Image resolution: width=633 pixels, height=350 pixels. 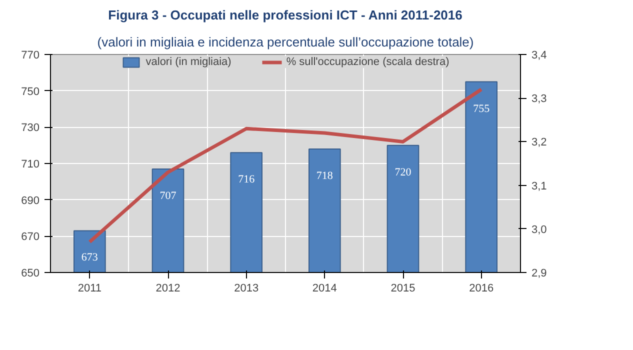 What do you see at coordinates (403, 288) in the screenshot?
I see `x-tick-label: 2015` at bounding box center [403, 288].